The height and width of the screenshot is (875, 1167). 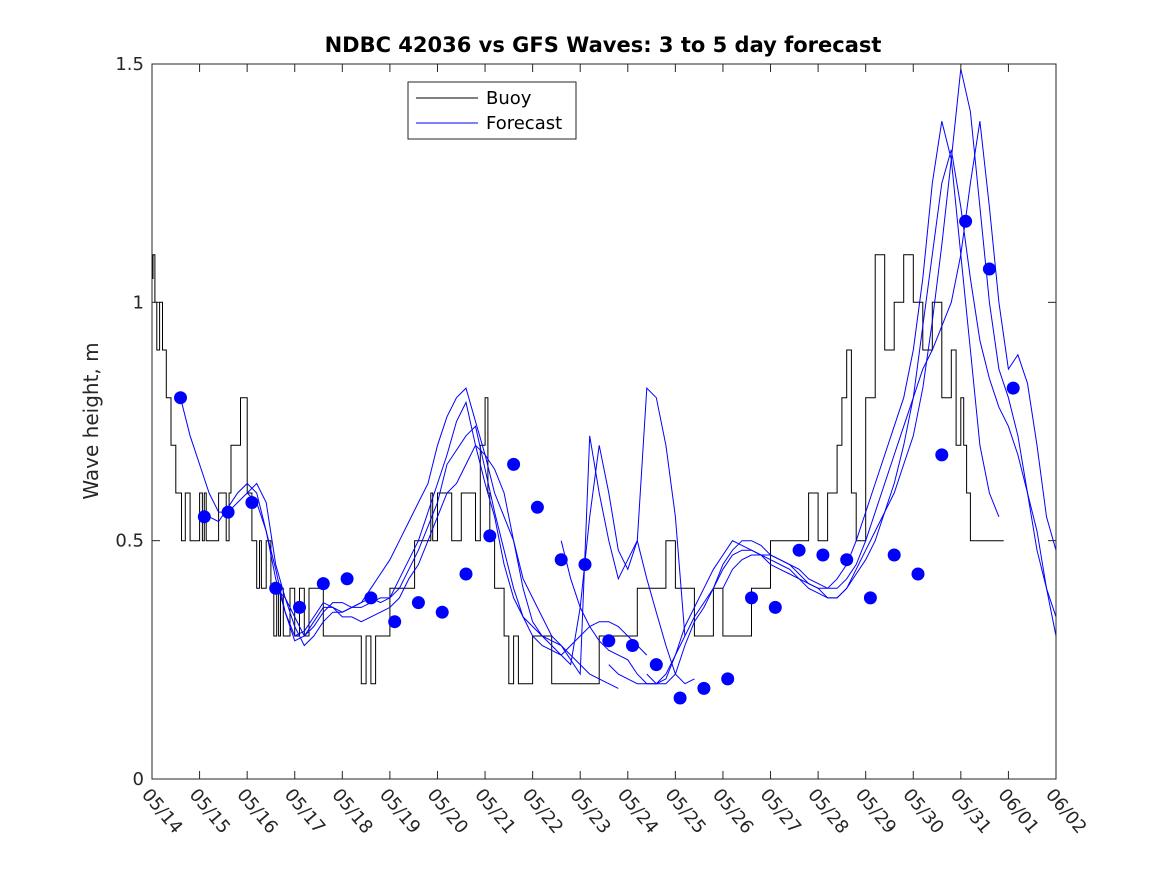 I want to click on x-tick-label: 05/20, so click(x=447, y=811).